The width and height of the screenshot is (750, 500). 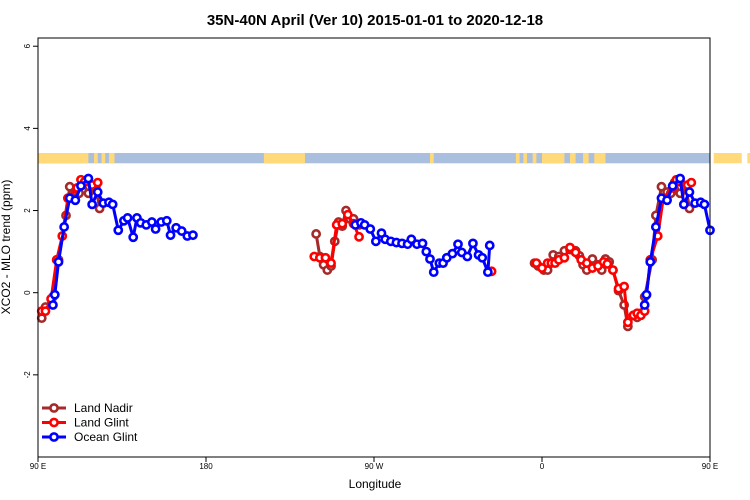 What do you see at coordinates (206, 466) in the screenshot?
I see `x-tick-label: 180` at bounding box center [206, 466].